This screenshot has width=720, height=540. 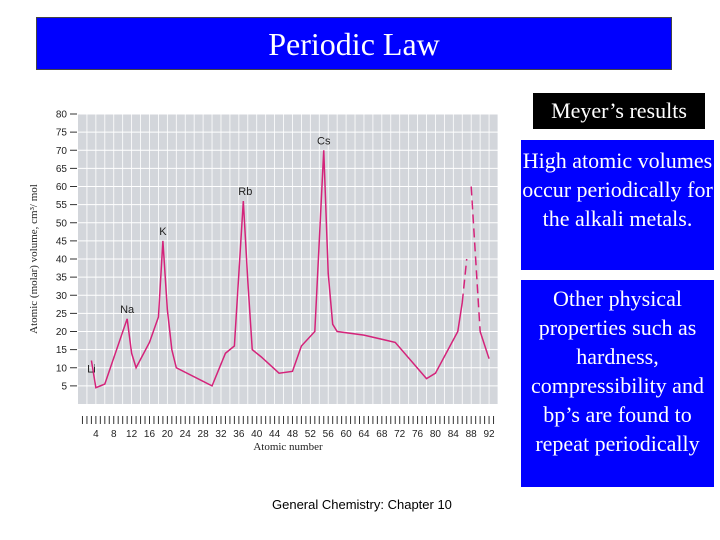 What do you see at coordinates (186, 434) in the screenshot?
I see `x-tick-label: 24` at bounding box center [186, 434].